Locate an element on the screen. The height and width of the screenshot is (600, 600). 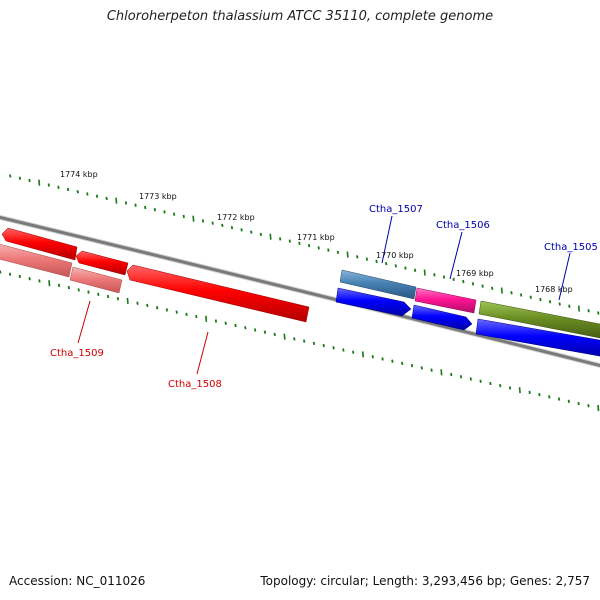
gene-label-ctha-1505: Ctha_1505 is located at coordinates (571, 247).